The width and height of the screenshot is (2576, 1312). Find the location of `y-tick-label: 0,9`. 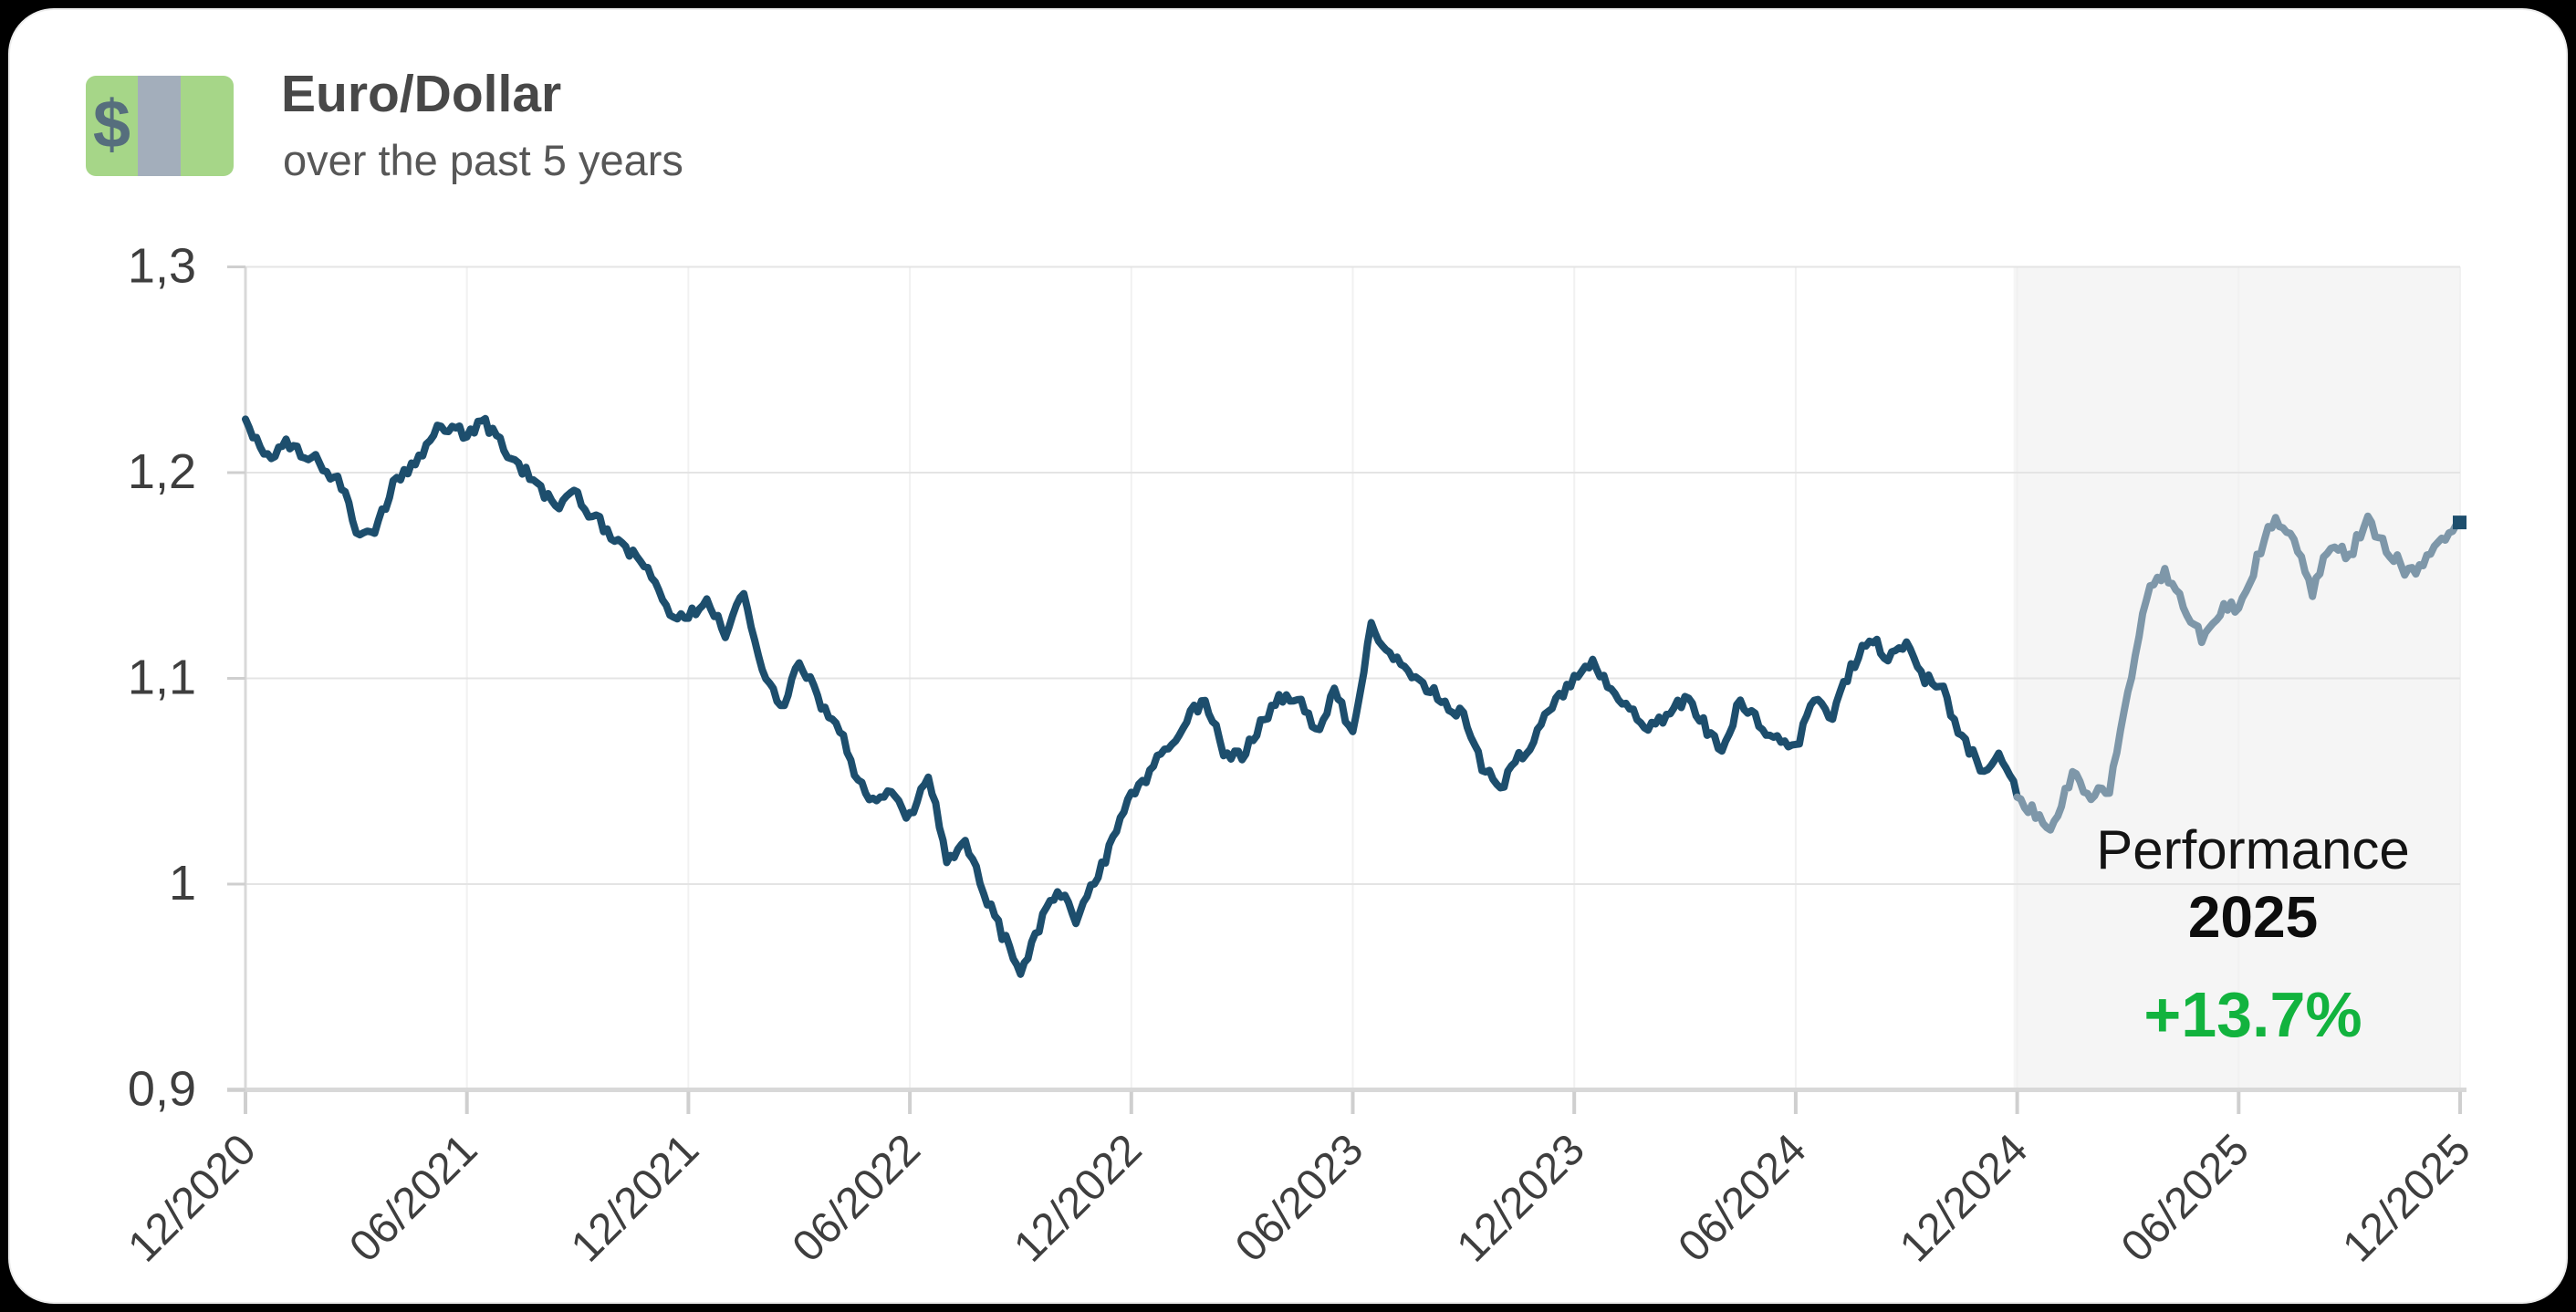

y-tick-label: 0,9 is located at coordinates (162, 1089).